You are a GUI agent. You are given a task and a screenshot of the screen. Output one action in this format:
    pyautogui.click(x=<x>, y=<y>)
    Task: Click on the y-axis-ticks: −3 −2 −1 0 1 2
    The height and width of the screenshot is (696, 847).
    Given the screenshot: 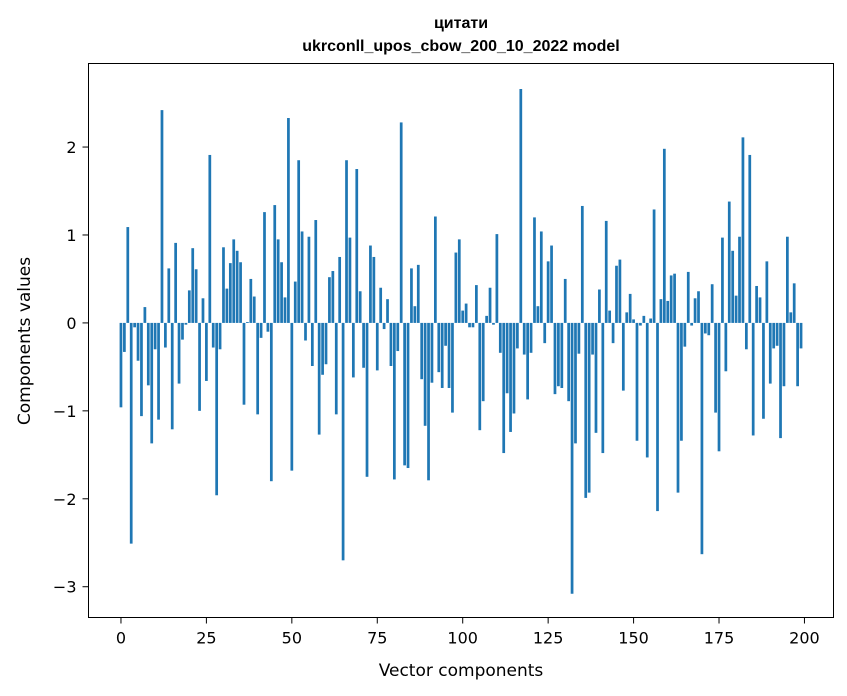 What is the action you would take?
    pyautogui.click(x=71, y=367)
    